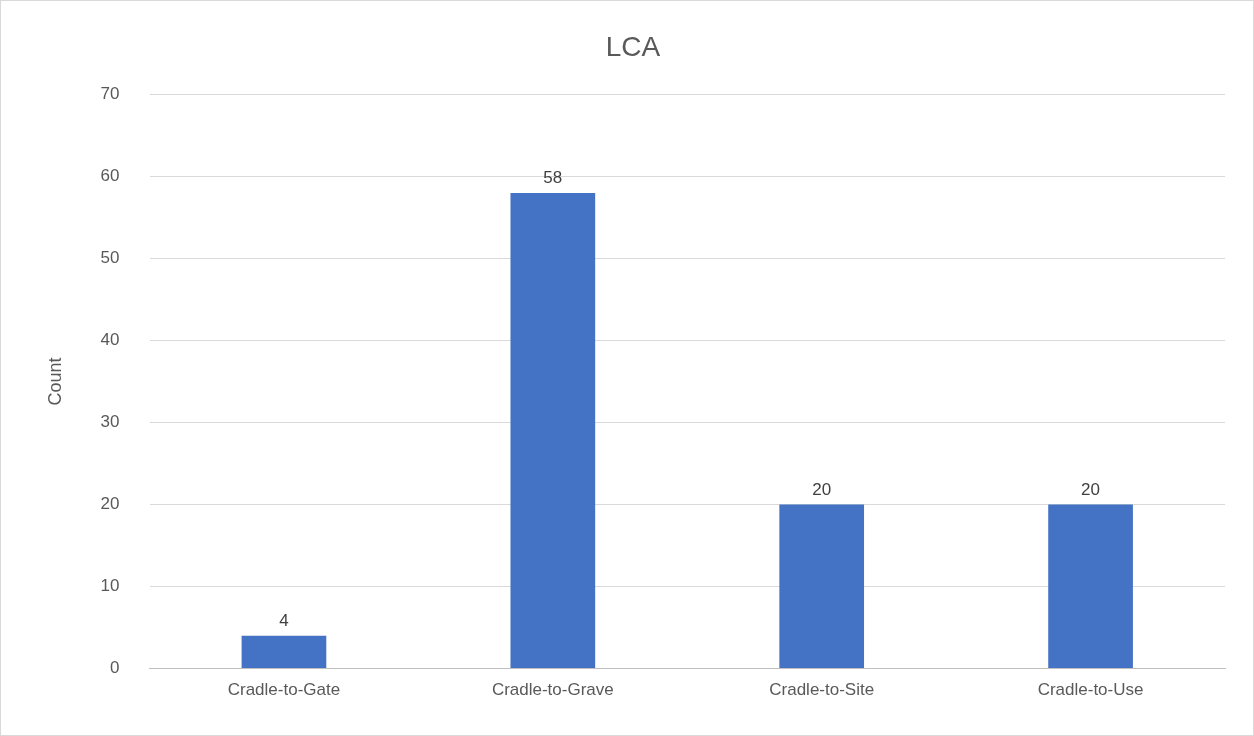  I want to click on x-tick-label: Cradle-to-Gate, so click(284, 690).